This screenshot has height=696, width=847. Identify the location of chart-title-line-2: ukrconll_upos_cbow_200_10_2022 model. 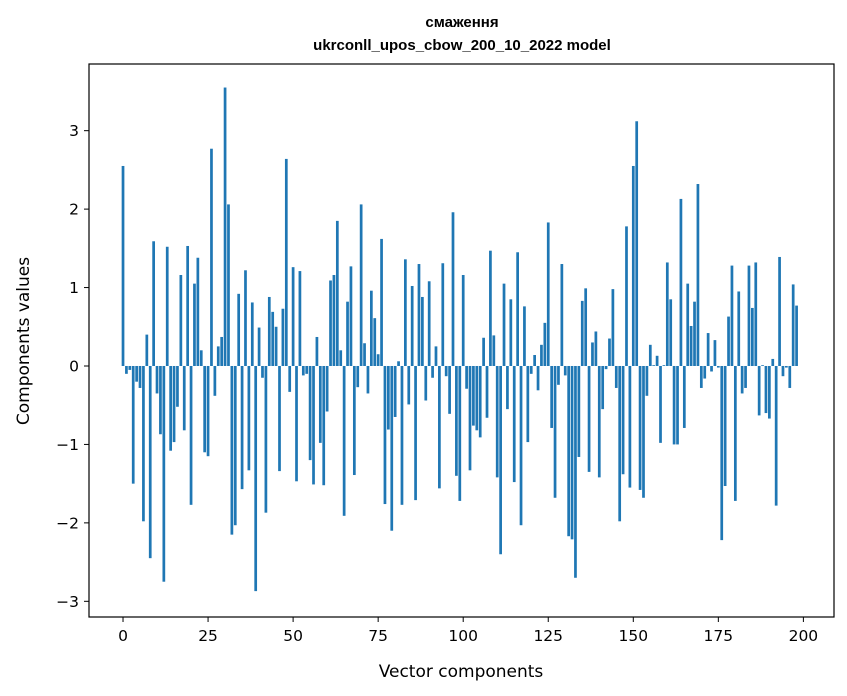
(462, 45).